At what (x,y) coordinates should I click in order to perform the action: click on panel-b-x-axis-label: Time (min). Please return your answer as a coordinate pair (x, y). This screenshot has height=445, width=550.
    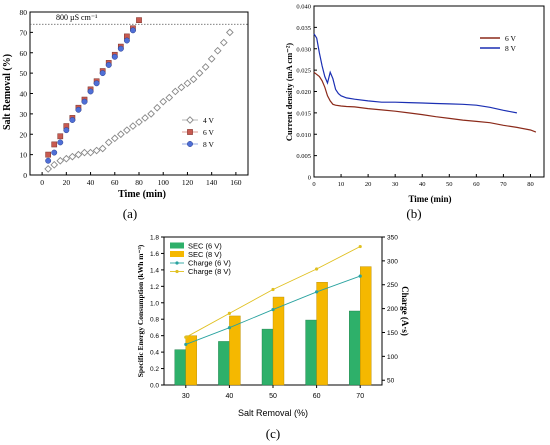
    Looking at the image, I should click on (429, 199).